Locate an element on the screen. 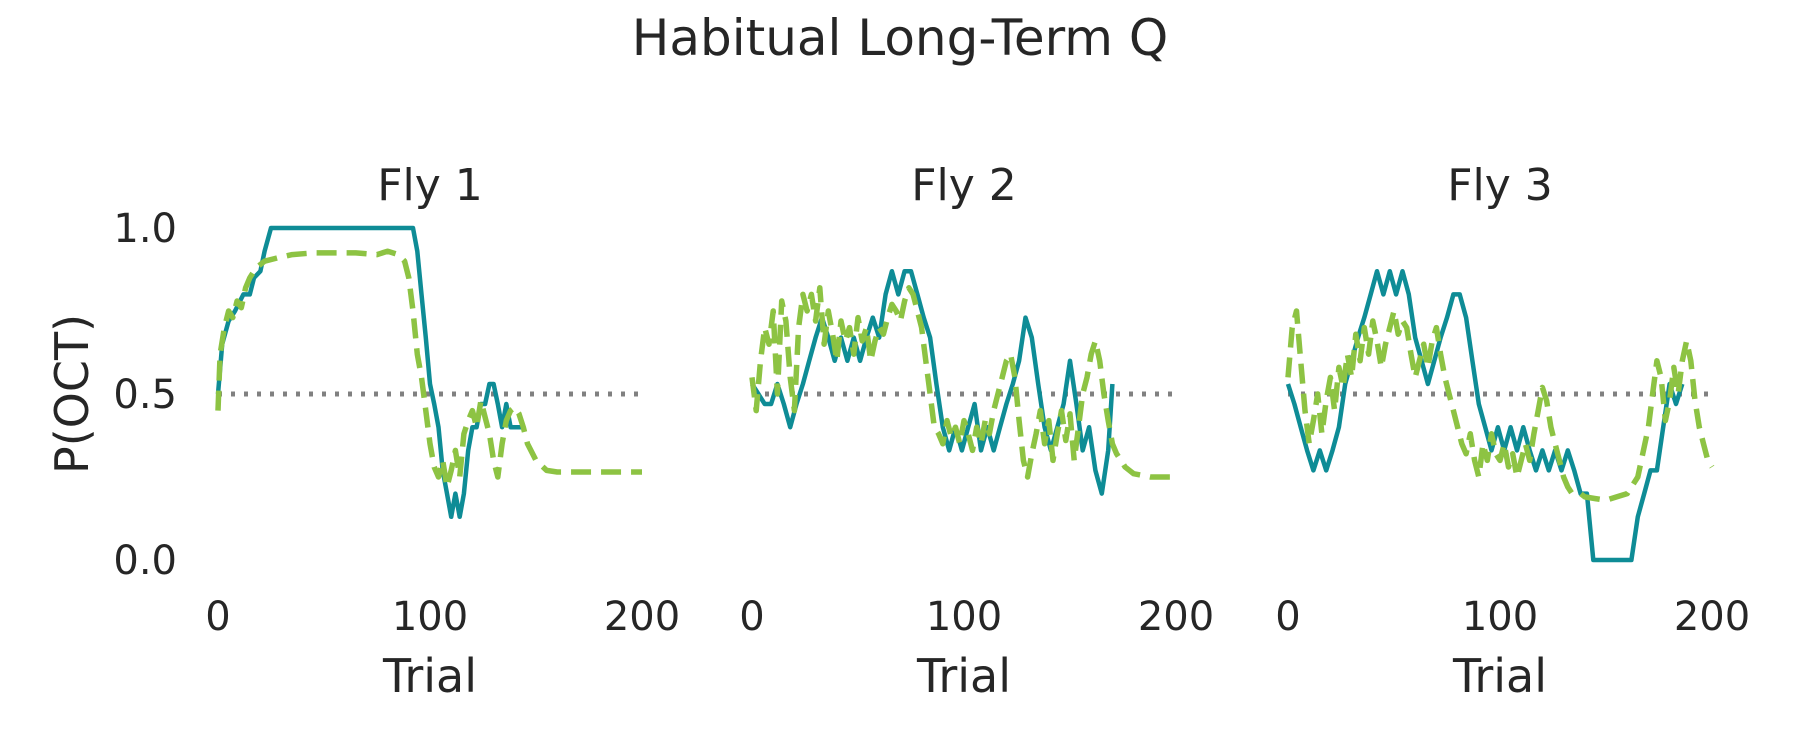  y-tick-label: 0.5 is located at coordinates (145, 395).